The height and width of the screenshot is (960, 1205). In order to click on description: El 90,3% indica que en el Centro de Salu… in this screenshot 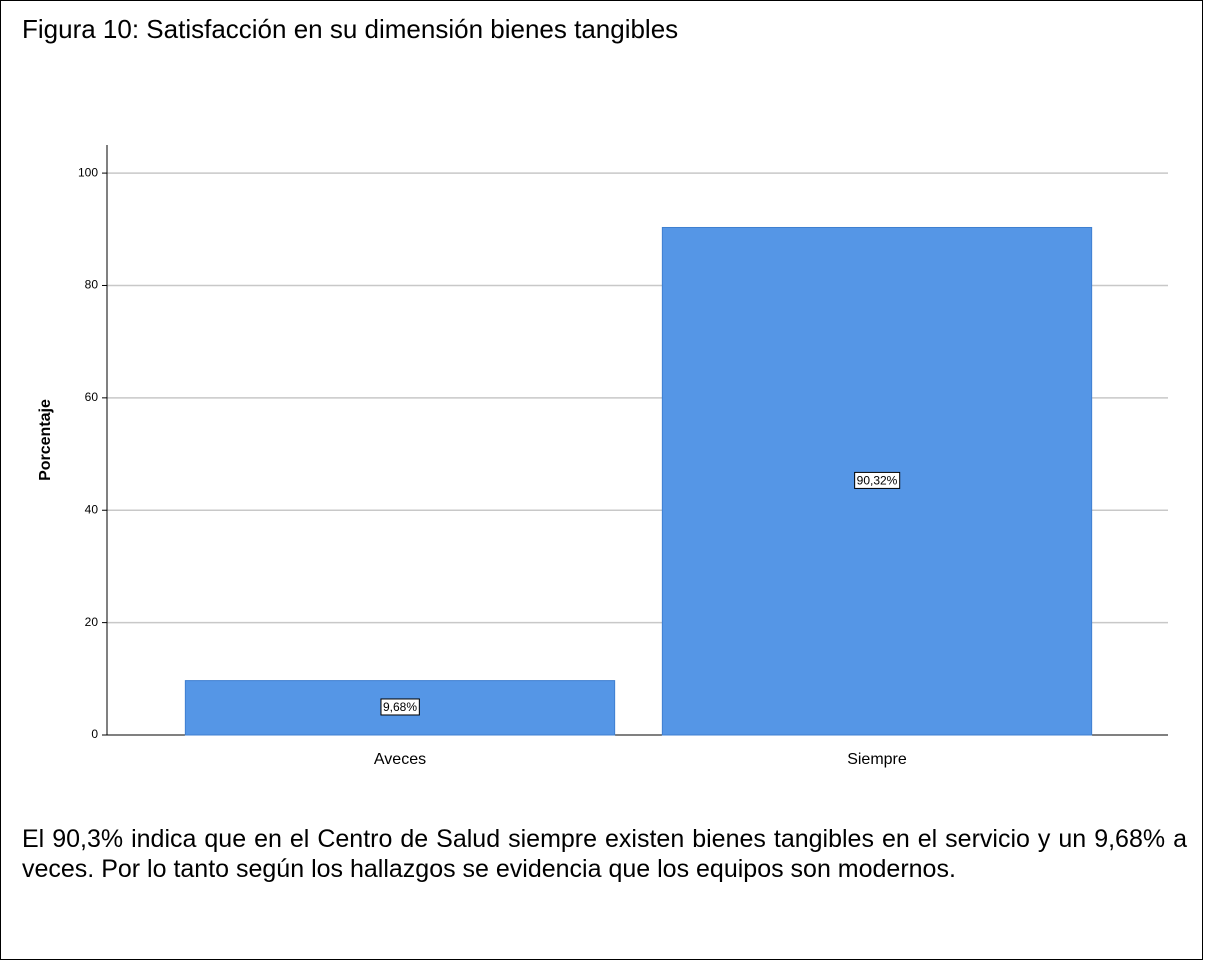, I will do `click(604, 854)`.